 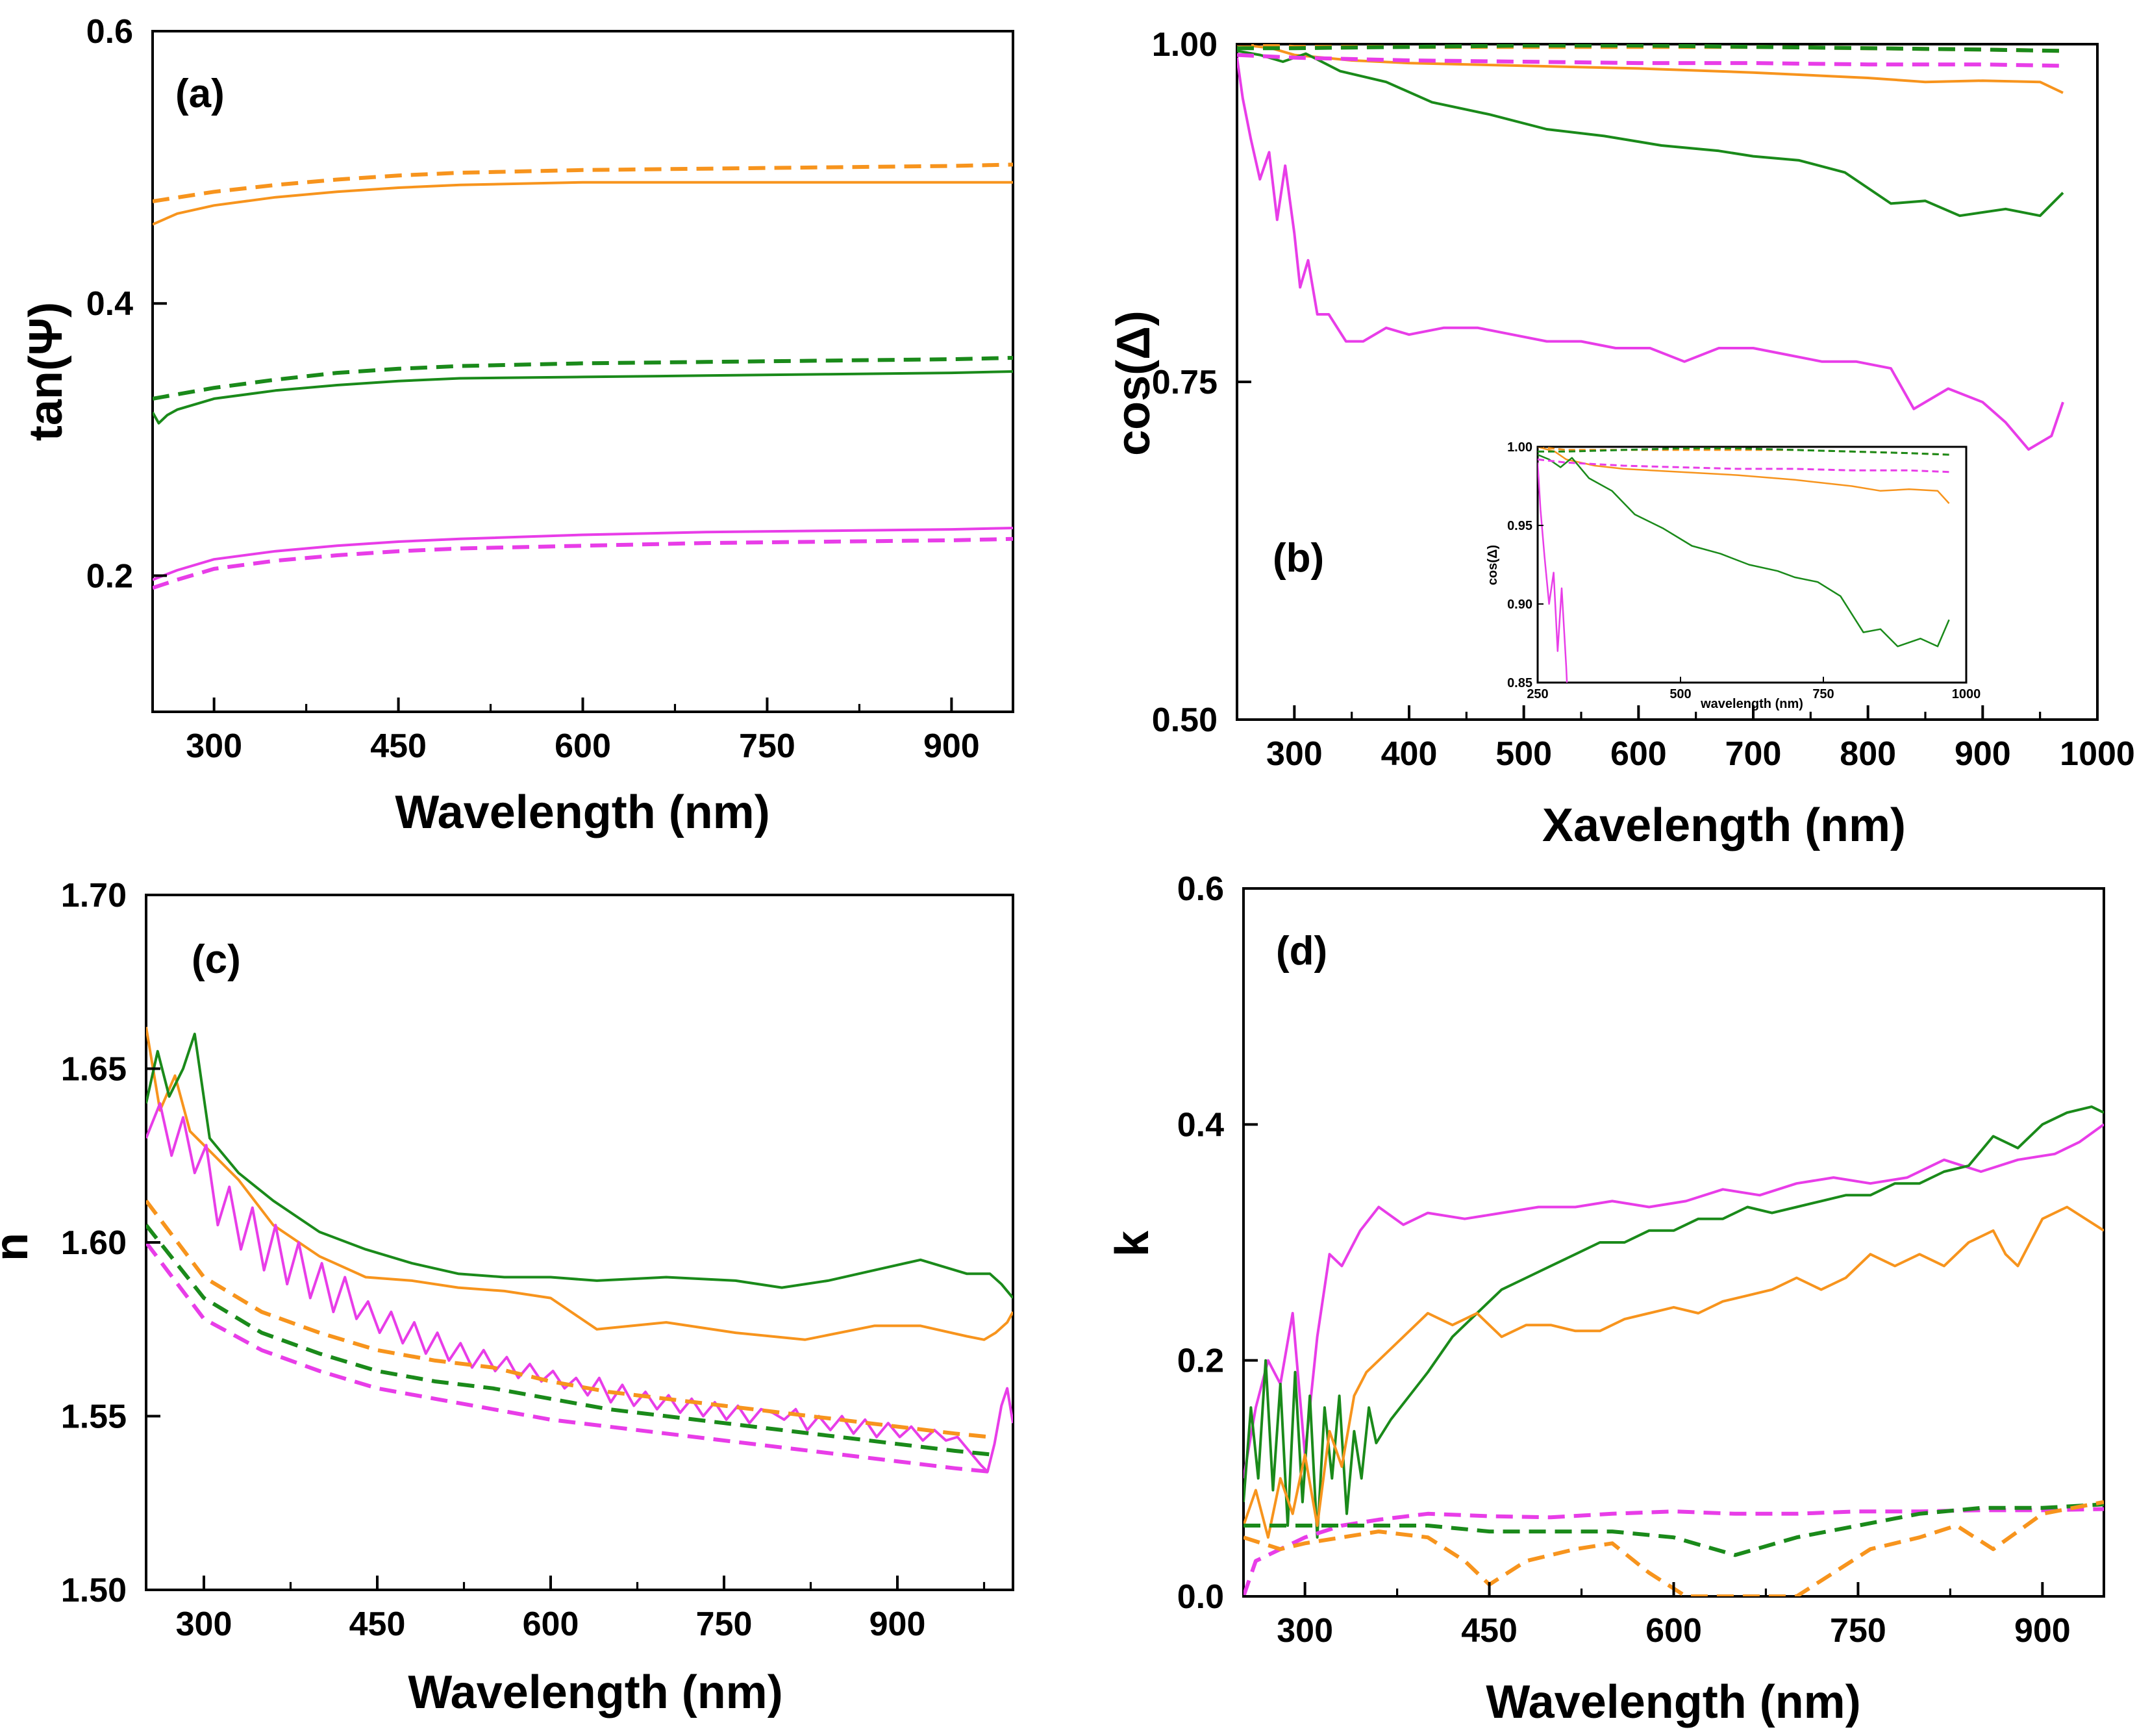 What do you see at coordinates (1134, 383) in the screenshot?
I see `panel-b-ylabel: cos(Δ)` at bounding box center [1134, 383].